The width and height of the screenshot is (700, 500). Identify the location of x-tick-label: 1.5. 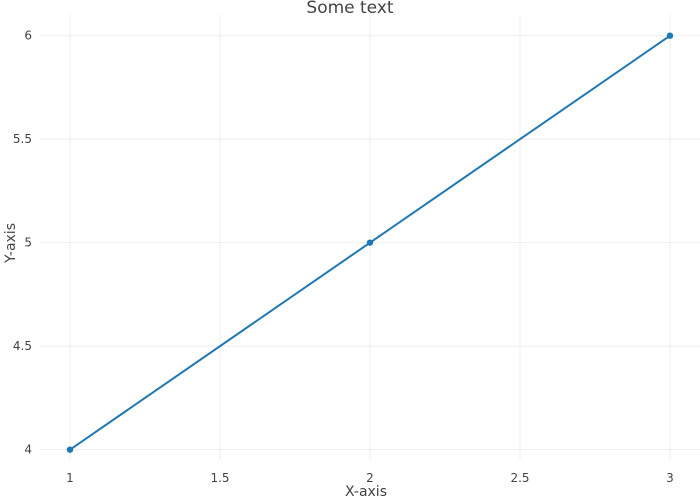
(219, 478).